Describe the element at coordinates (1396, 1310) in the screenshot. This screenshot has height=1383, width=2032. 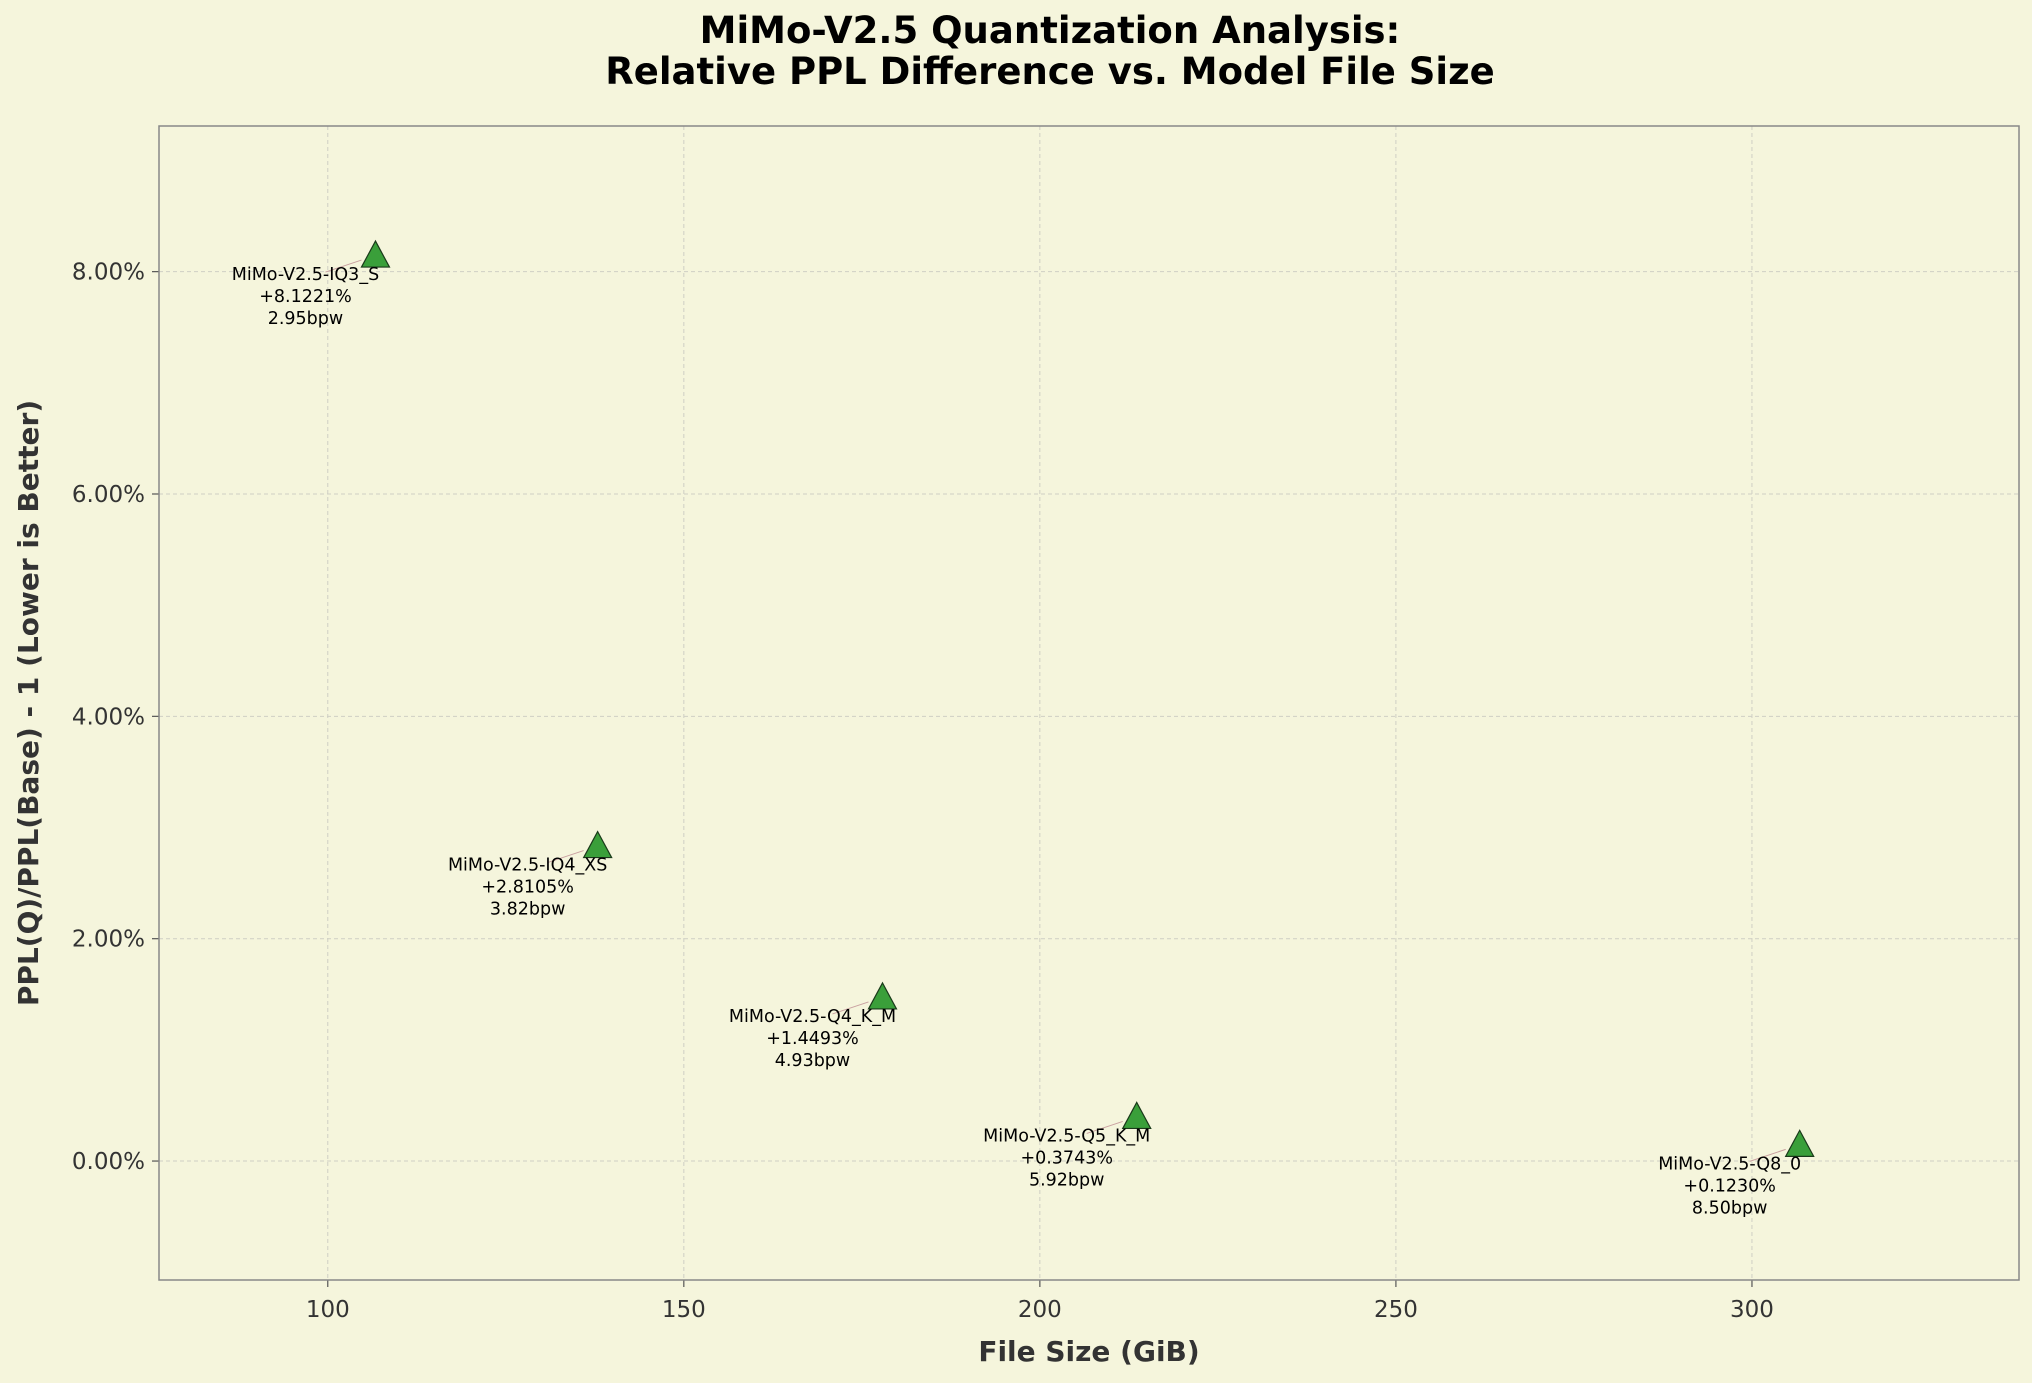
I see `x-tick-label: 250` at that location.